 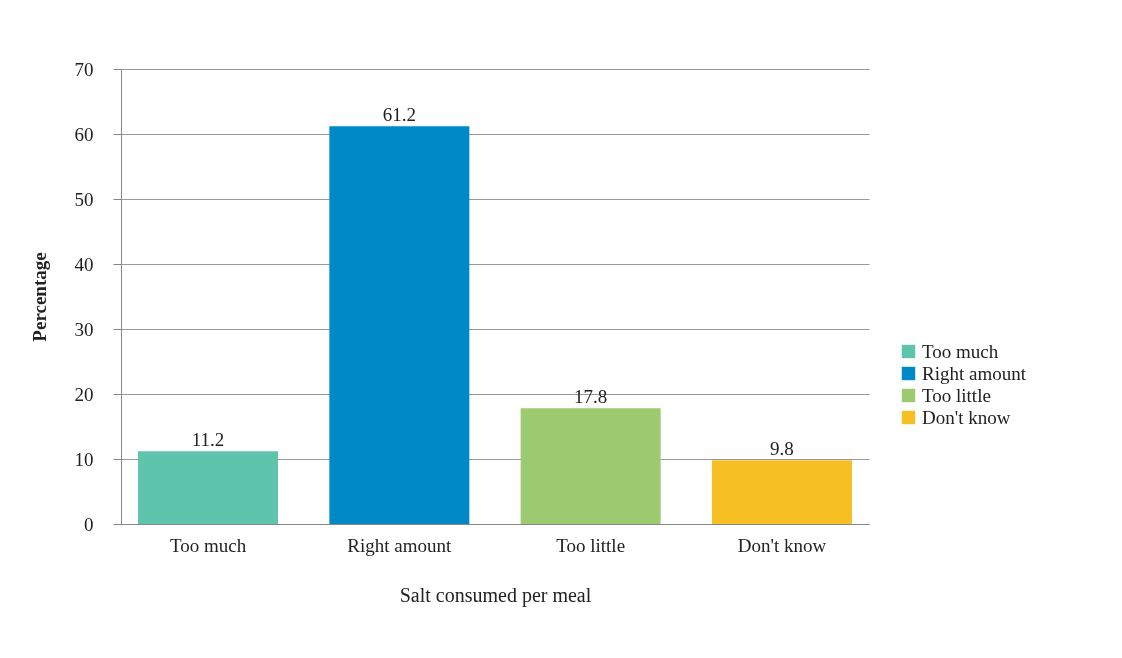 What do you see at coordinates (591, 397) in the screenshot?
I see `data-label: 17.8` at bounding box center [591, 397].